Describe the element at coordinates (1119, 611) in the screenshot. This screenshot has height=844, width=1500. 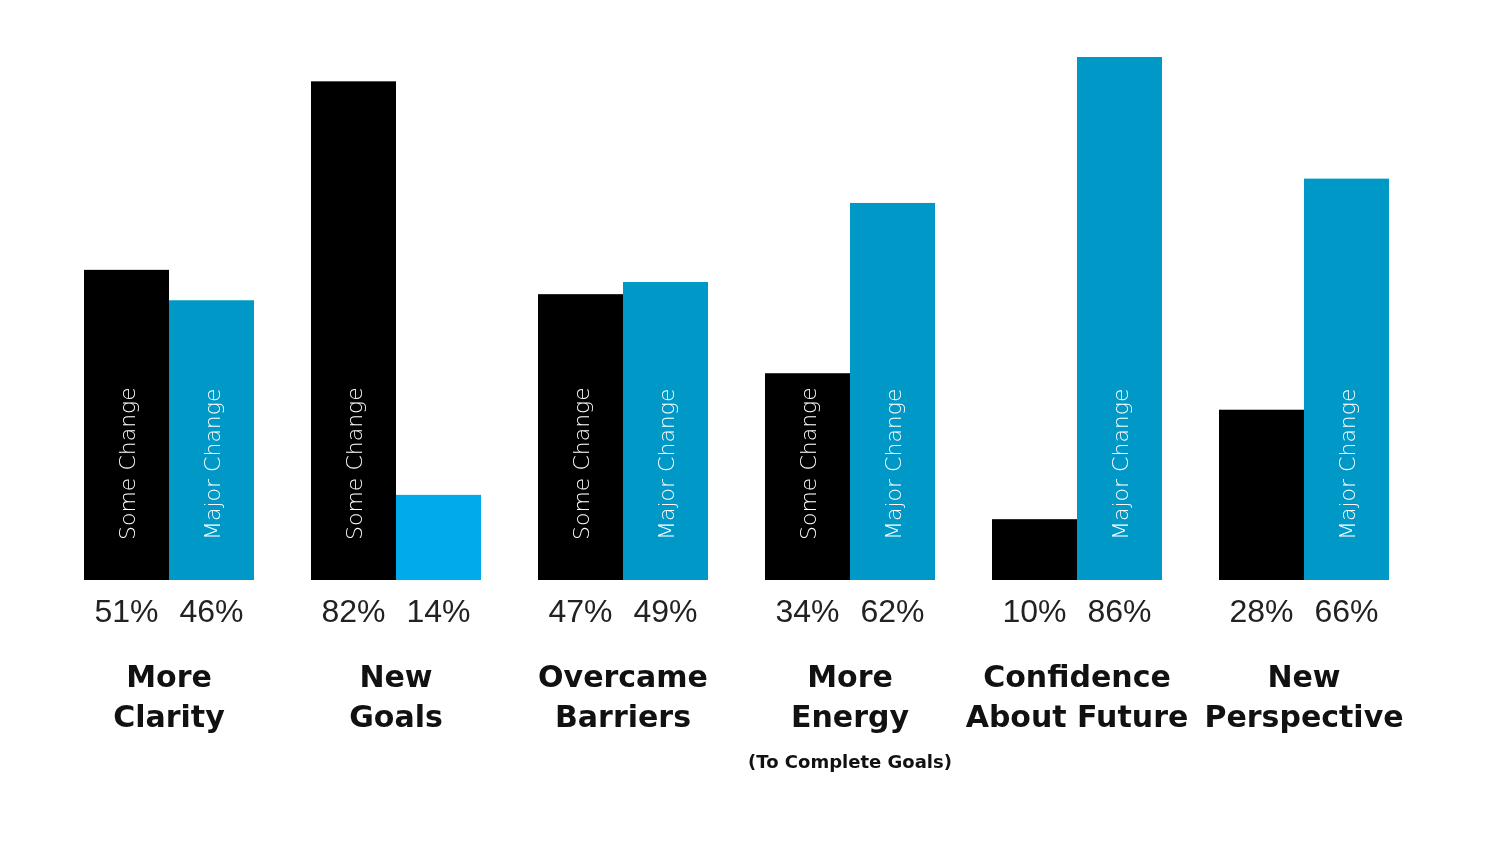
I see `data-label: 86%` at that location.